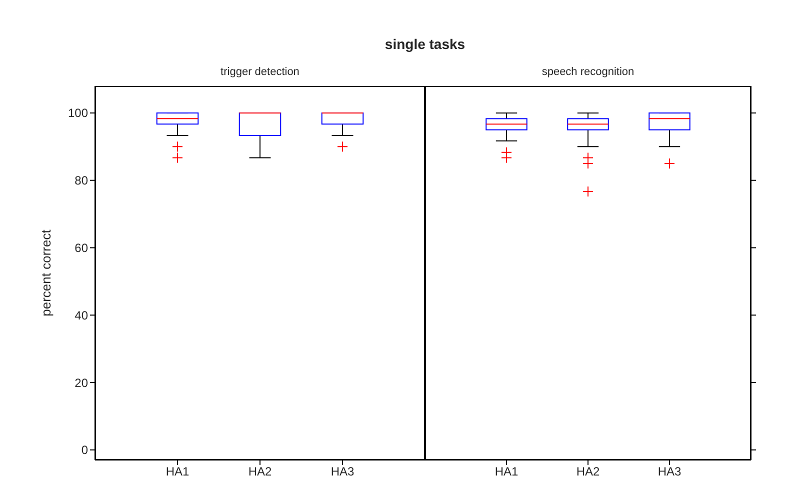  What do you see at coordinates (425, 44) in the screenshot?
I see `chart-title: single tasks` at bounding box center [425, 44].